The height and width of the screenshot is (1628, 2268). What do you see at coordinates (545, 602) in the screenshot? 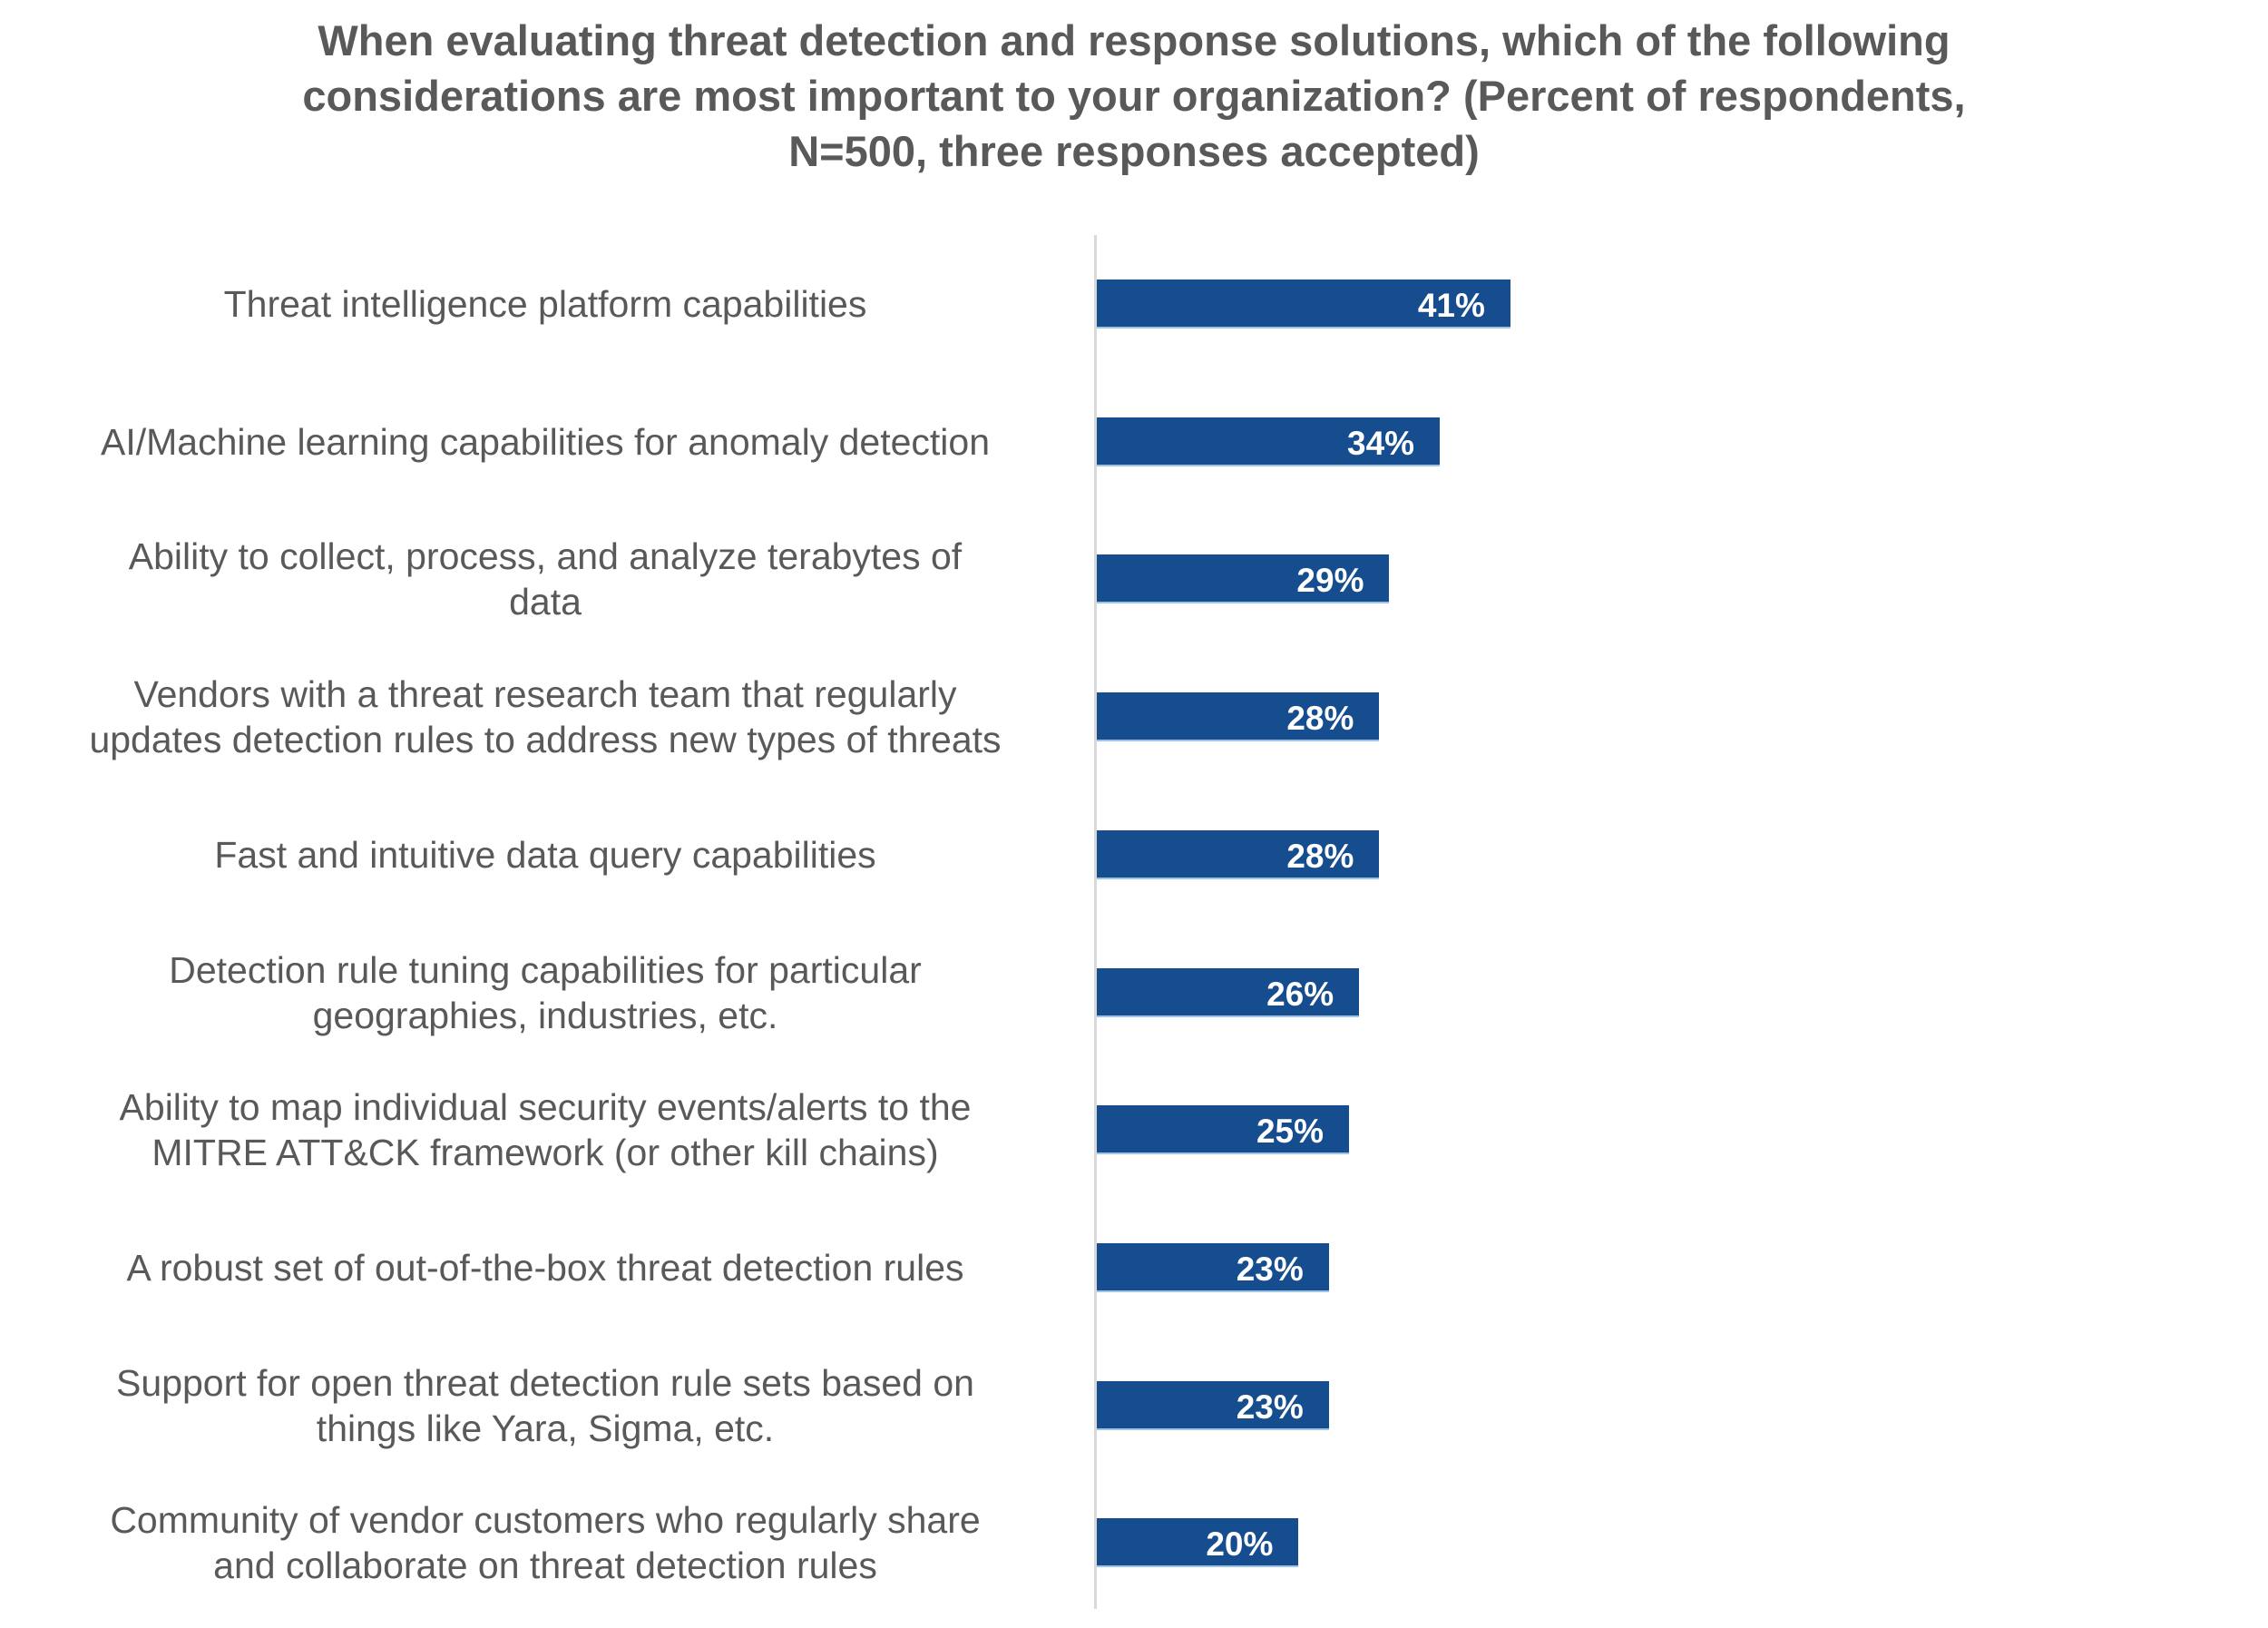
I see `category-label-line: data` at bounding box center [545, 602].